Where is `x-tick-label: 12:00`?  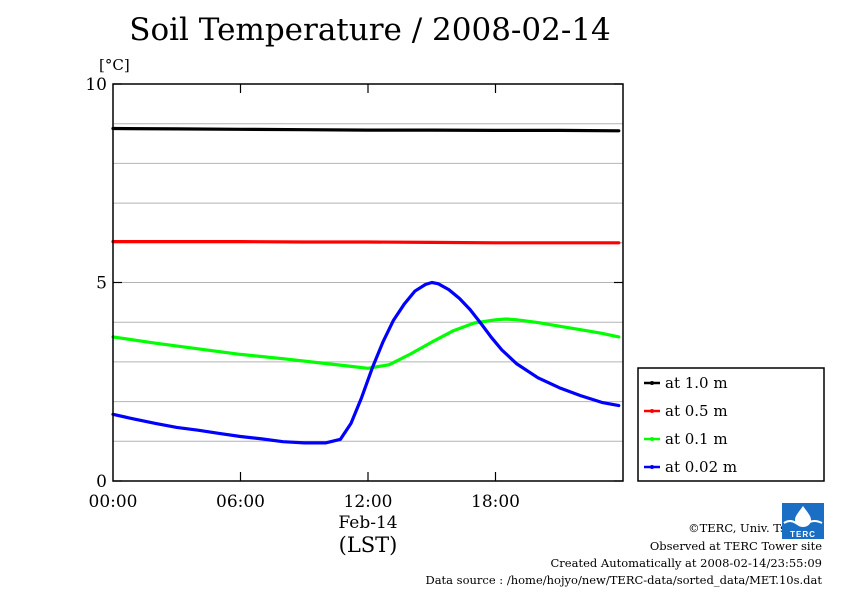 x-tick-label: 12:00 is located at coordinates (368, 502).